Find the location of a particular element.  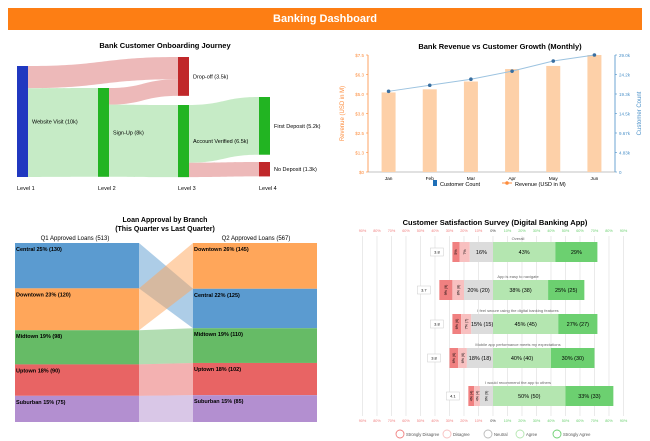

revenue-bar-Apr is located at coordinates (512, 120).